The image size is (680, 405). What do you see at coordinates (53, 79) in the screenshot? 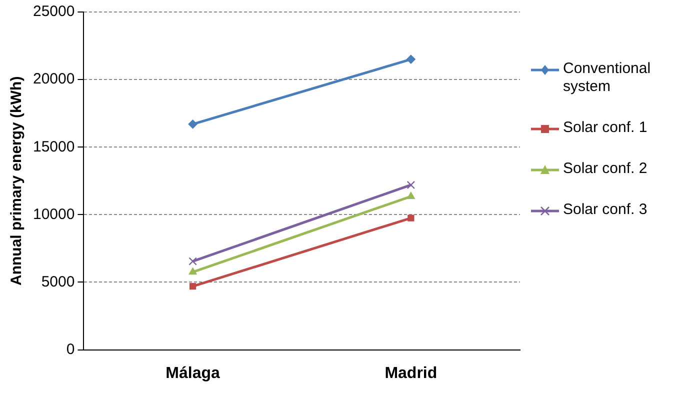
I see `y-tick-label: 20000` at bounding box center [53, 79].